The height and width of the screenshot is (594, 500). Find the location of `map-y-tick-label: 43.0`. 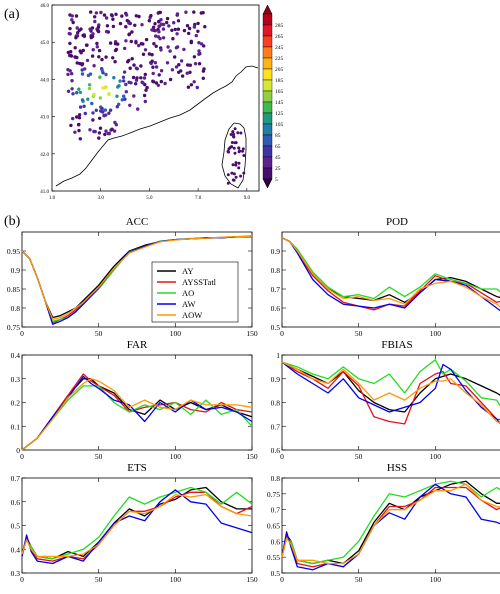

map-y-tick-label: 43.0 is located at coordinates (44, 118).